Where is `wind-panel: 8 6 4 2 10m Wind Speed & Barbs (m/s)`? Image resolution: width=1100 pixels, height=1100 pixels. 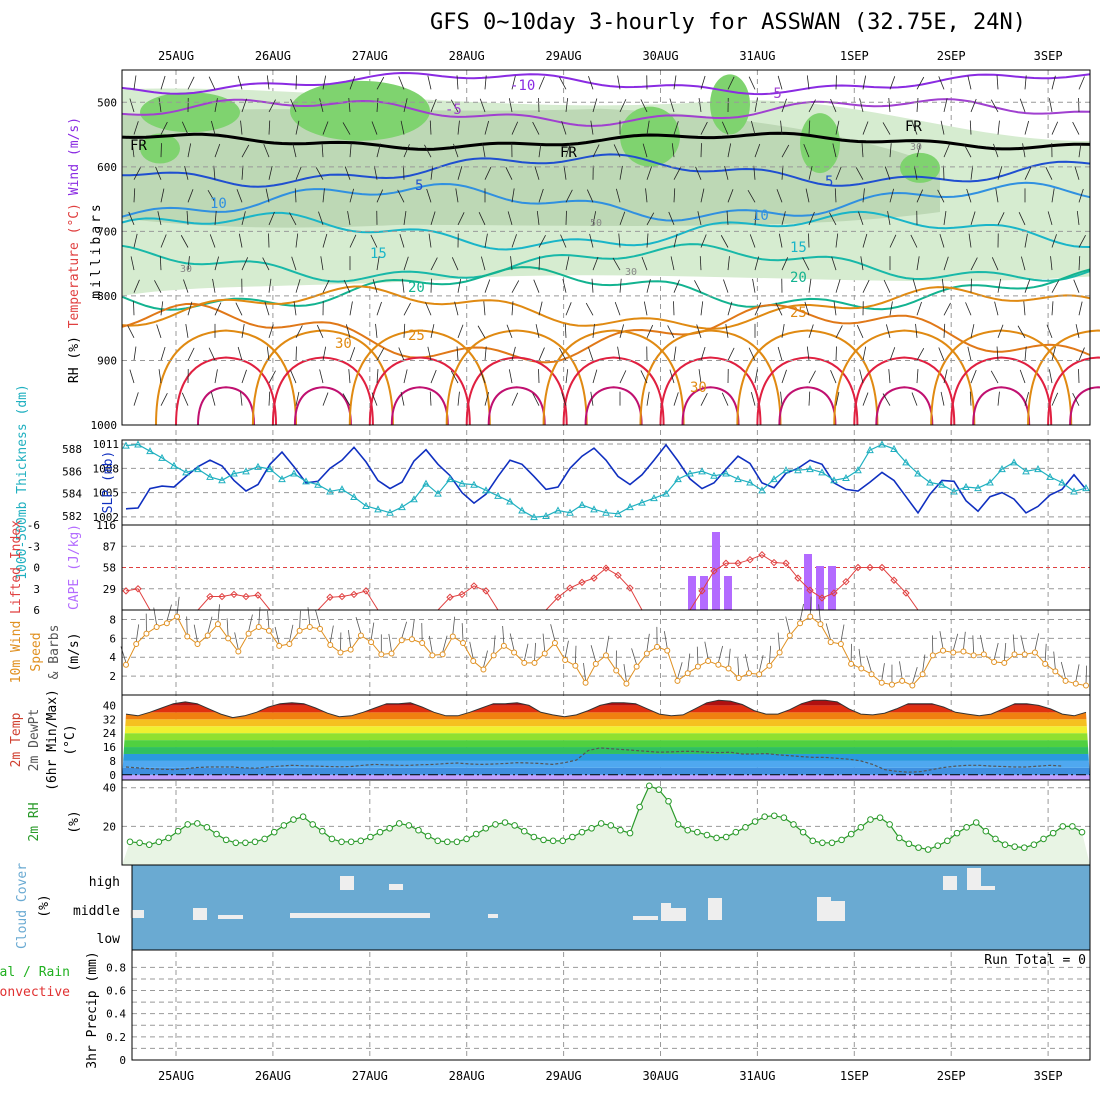 wind-panel: 8 6 4 2 10m Wind Speed & Barbs (m/s) is located at coordinates (549, 642).